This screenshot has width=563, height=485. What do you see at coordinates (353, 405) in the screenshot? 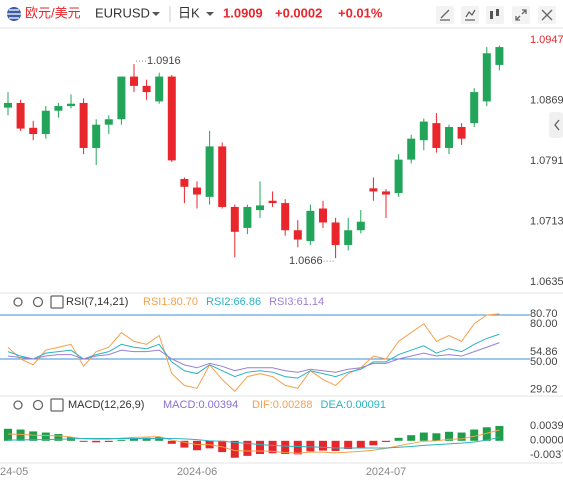
I see `legend-entry: DEA:0.00091` at bounding box center [353, 405].